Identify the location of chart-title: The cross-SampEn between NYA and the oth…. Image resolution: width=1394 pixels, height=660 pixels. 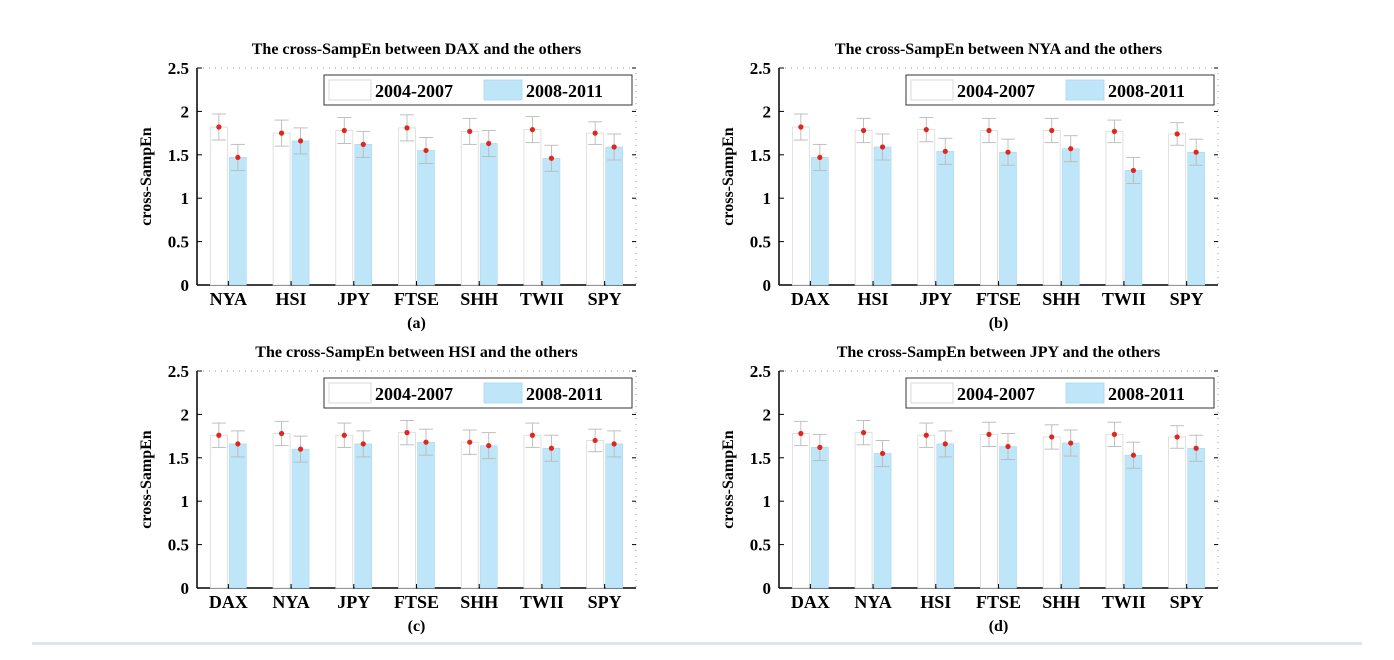
(998, 49).